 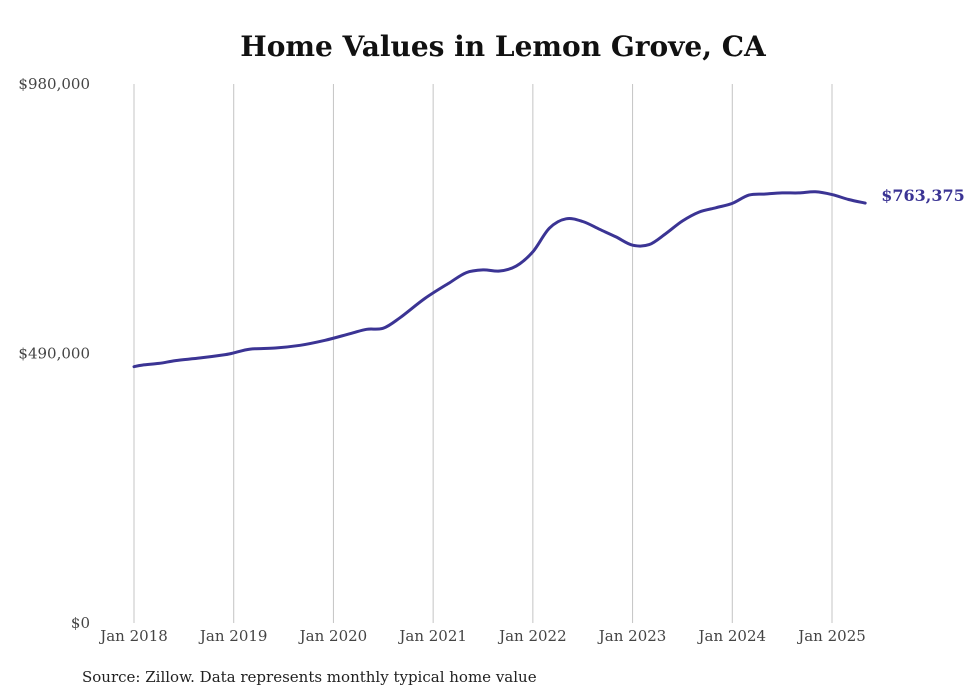 I want to click on x-tick-label: Jan 2025, so click(x=831, y=636).